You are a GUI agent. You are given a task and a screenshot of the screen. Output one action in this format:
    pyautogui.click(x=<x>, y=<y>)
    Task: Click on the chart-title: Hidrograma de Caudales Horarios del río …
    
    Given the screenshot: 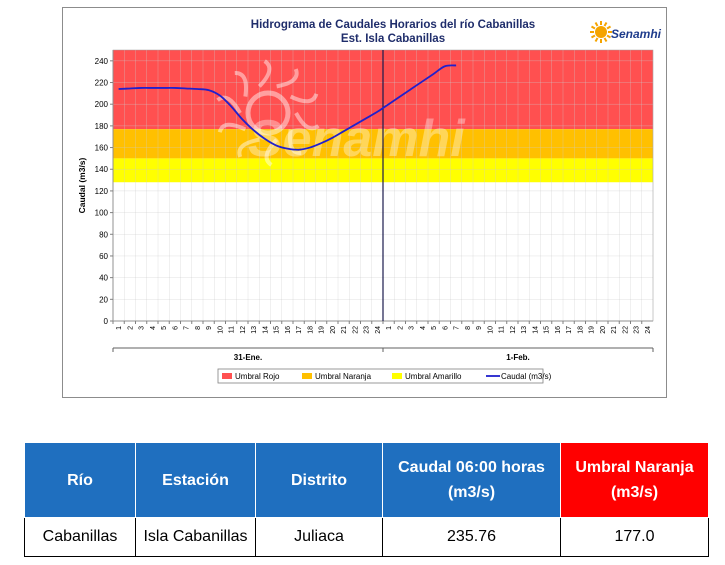 What is the action you would take?
    pyautogui.click(x=393, y=25)
    